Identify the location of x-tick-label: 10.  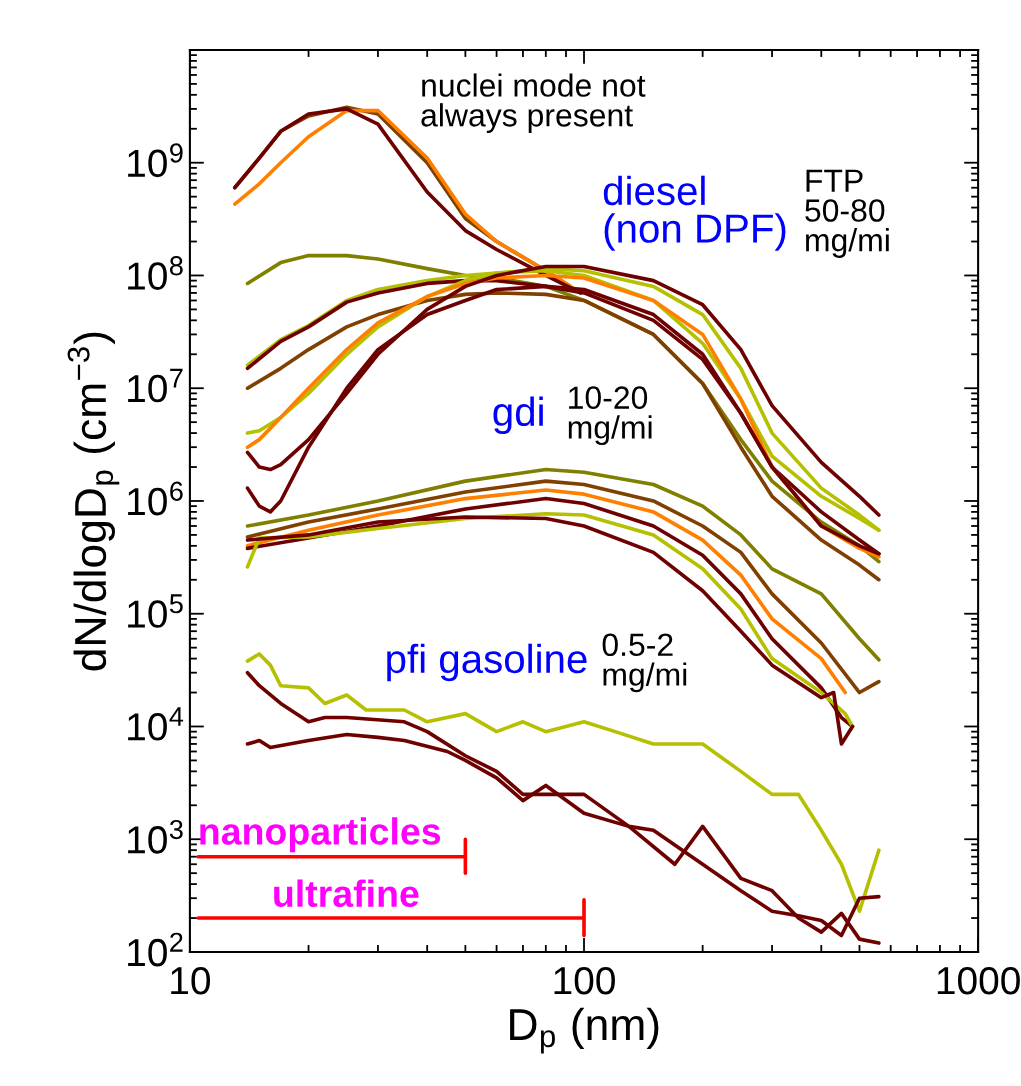
(191, 980).